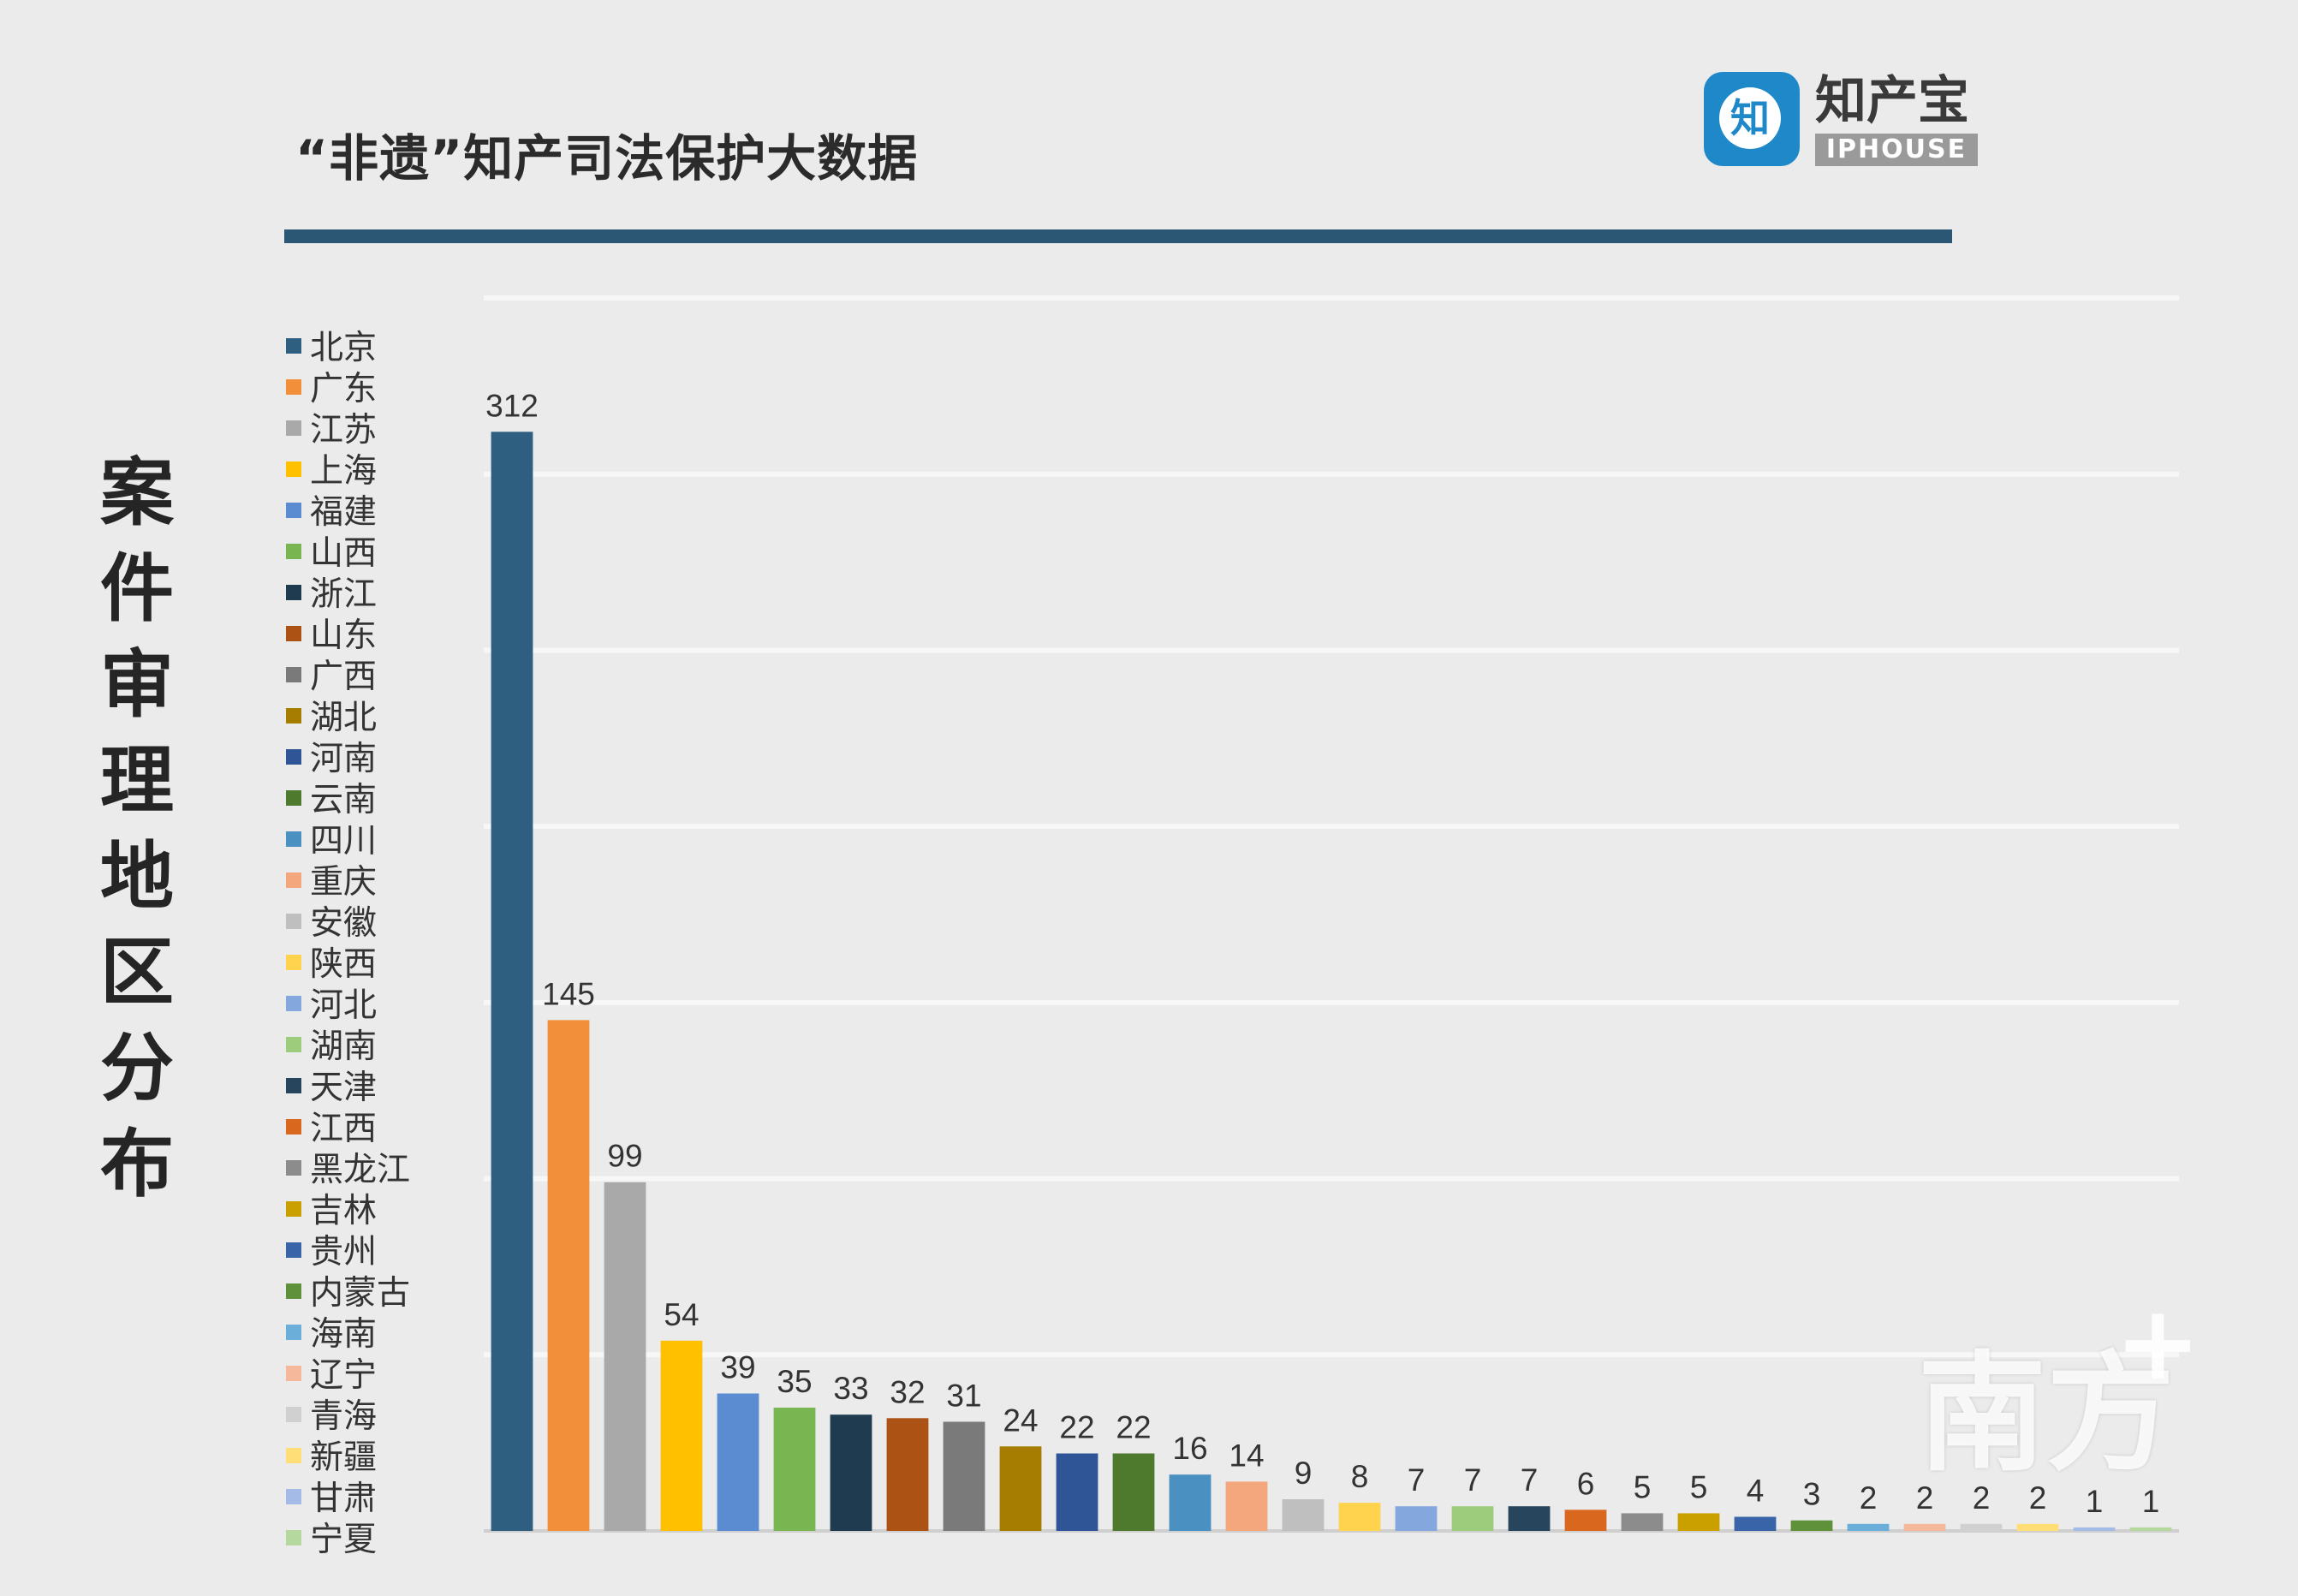 The width and height of the screenshot is (2298, 1596). What do you see at coordinates (737, 1367) in the screenshot?
I see `bar-value-label: 39` at bounding box center [737, 1367].